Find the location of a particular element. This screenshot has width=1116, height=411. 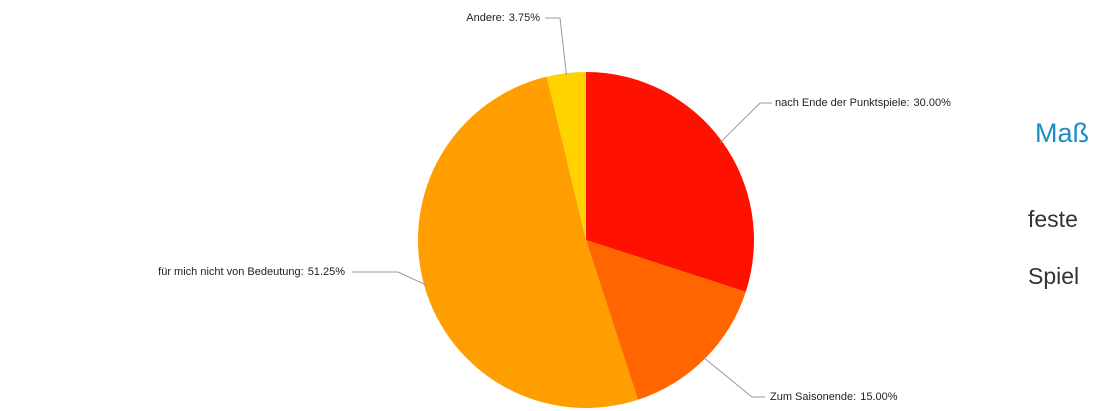

slice-category: Andere: is located at coordinates (485, 18).